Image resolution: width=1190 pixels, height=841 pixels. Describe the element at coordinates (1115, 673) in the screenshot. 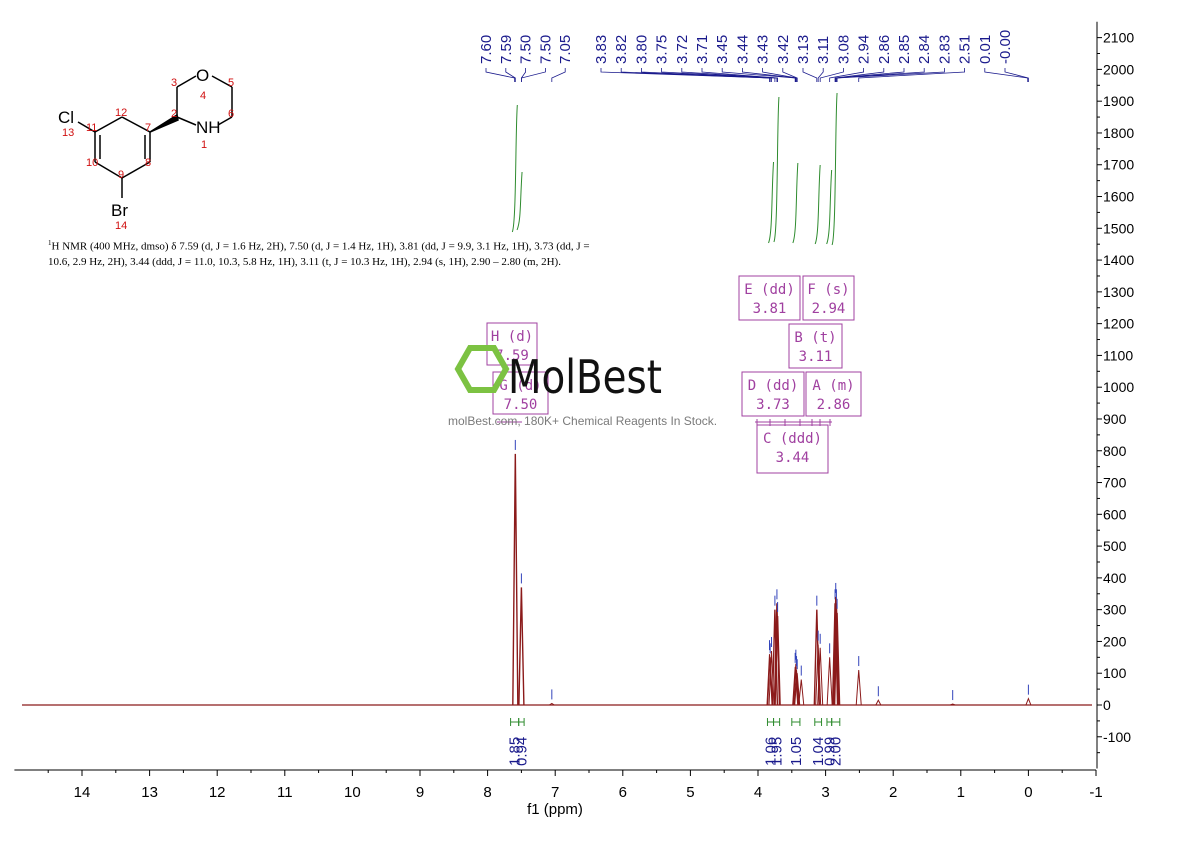

I see `y-tick-label: 100` at that location.